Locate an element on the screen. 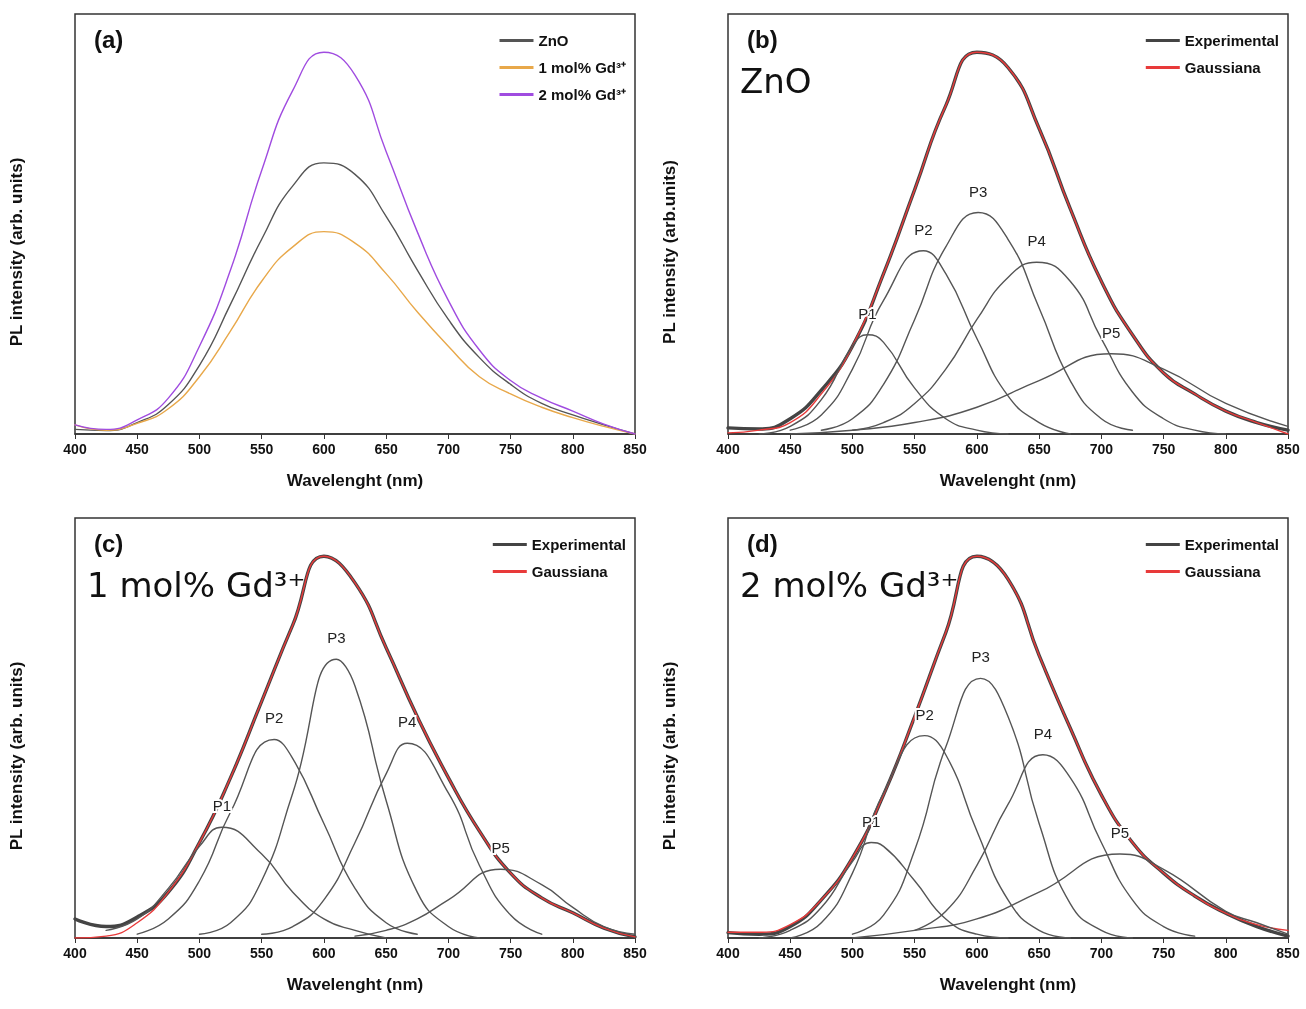  y-axis-title: PL intensity (arb.units) is located at coordinates (669, 252).